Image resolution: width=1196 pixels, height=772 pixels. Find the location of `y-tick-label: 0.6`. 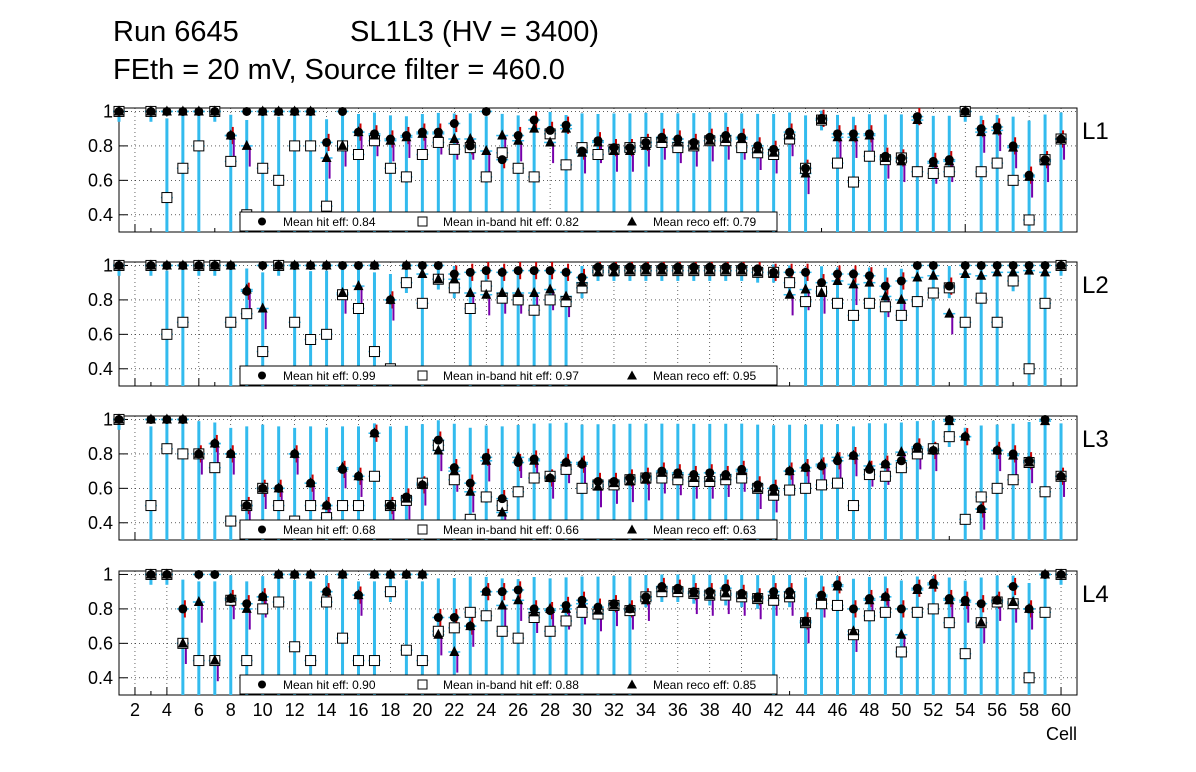

y-tick-label: 0.6 is located at coordinates (100, 643).